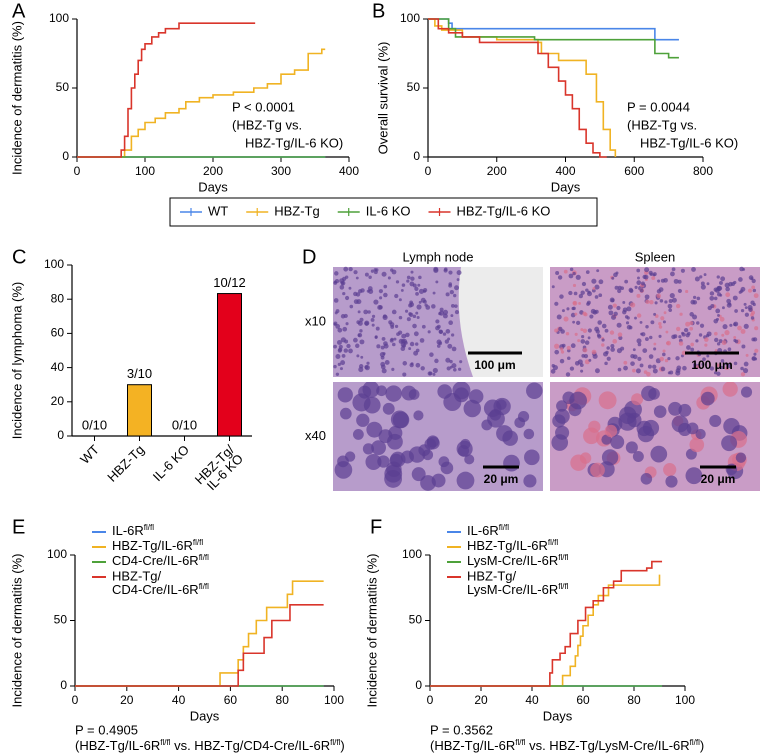 The image size is (762, 753). Describe the element at coordinates (281, 171) in the screenshot. I see `x-tick-label: 300` at that location.